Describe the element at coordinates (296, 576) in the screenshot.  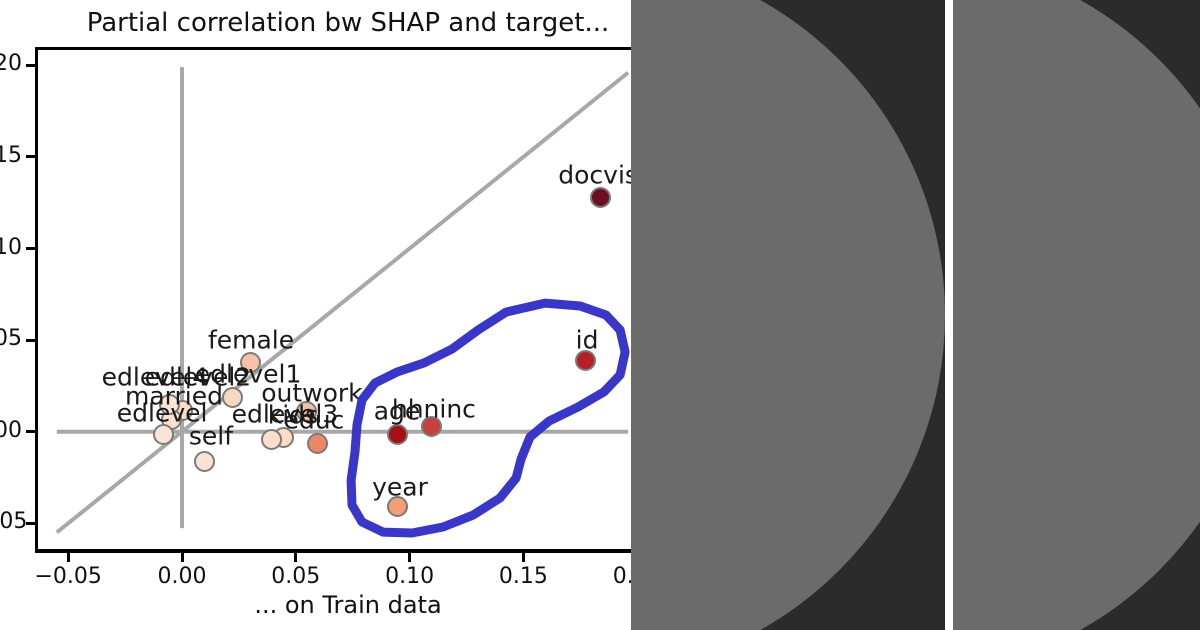
I see `x-tick-label: 0.05` at that location.